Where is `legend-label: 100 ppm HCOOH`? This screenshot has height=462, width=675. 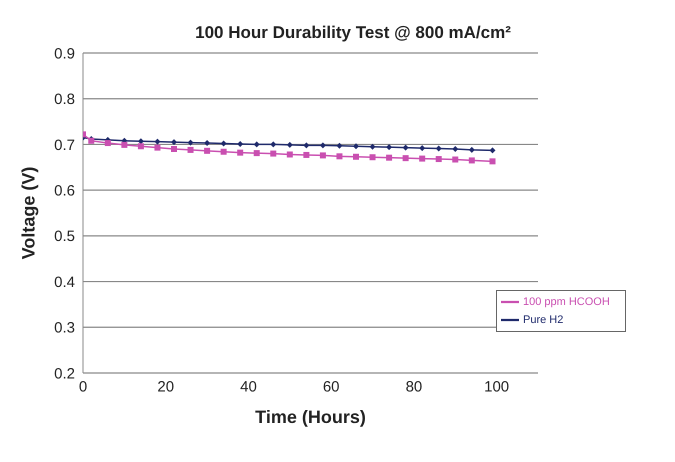 legend-label: 100 ppm HCOOH is located at coordinates (566, 302).